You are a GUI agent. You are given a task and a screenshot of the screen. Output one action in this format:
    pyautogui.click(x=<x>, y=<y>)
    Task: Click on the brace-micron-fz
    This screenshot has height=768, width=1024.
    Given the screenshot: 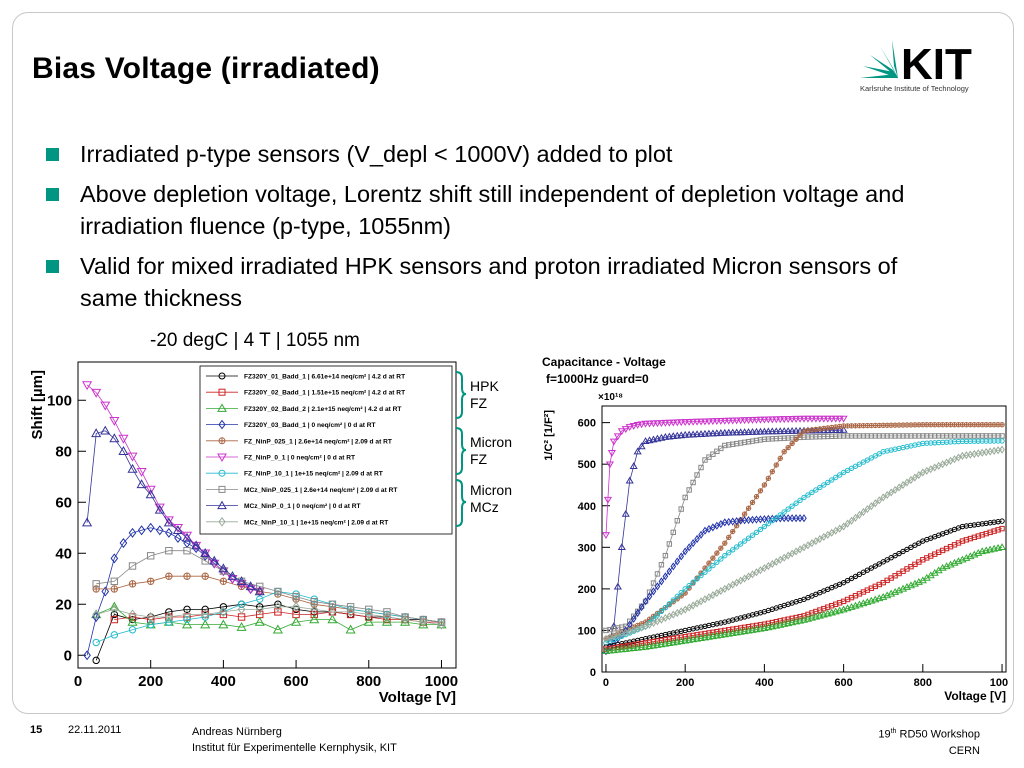 What is the action you would take?
    pyautogui.click(x=461, y=451)
    